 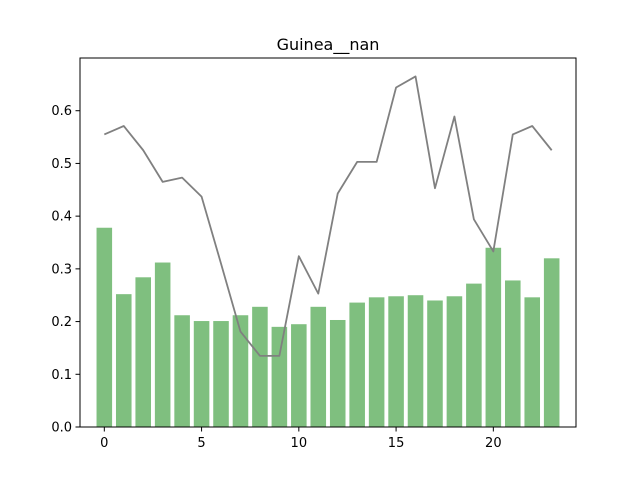 I want to click on y-tick-label-2: 0.2, so click(x=61, y=322).